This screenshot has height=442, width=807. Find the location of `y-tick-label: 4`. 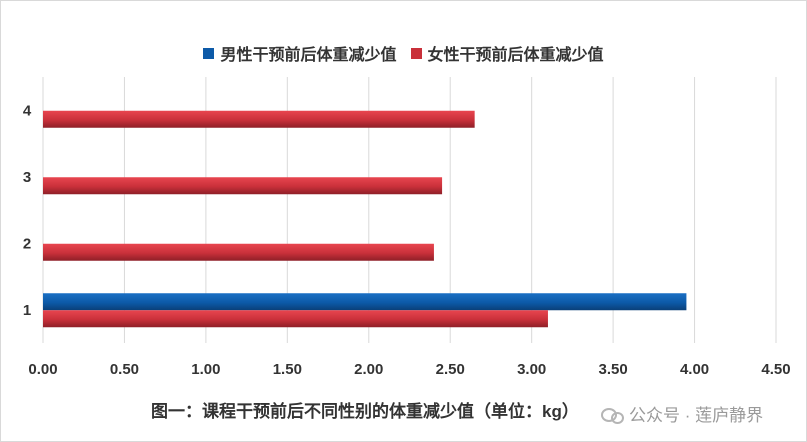

y-tick-label: 4 is located at coordinates (27, 110).